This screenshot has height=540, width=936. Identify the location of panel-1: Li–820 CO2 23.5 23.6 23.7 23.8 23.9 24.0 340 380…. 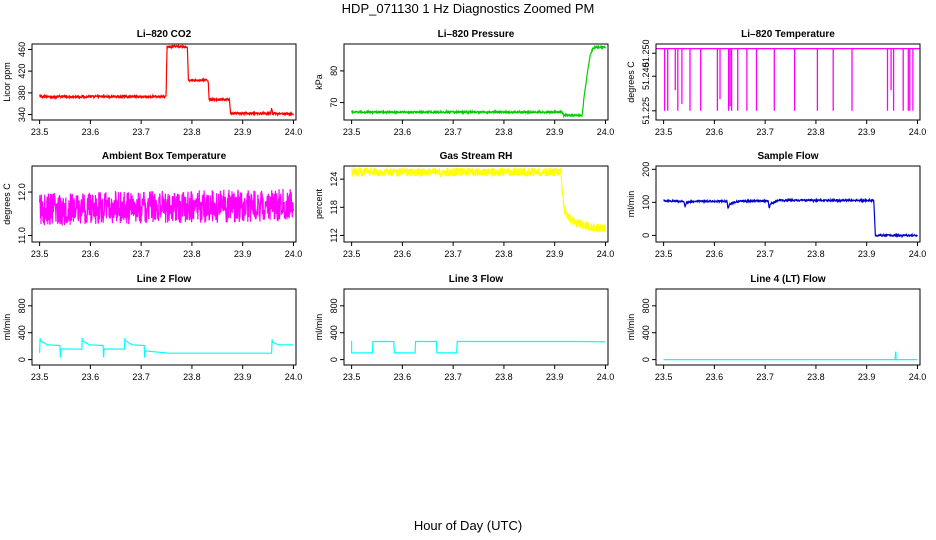
(152, 83).